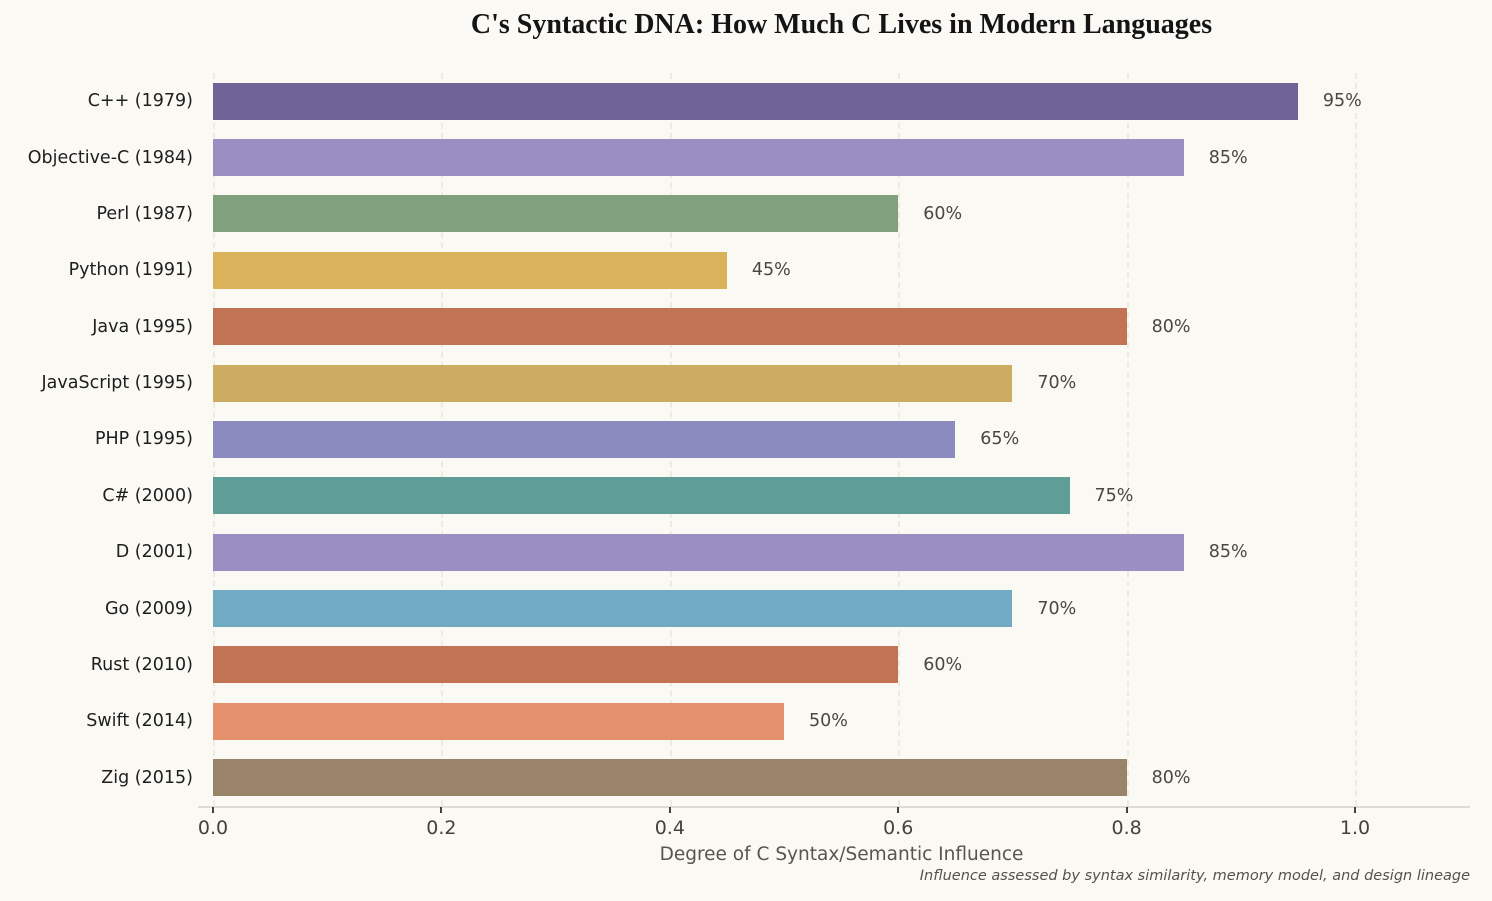  Describe the element at coordinates (898, 828) in the screenshot. I see `x-tick-label: 0.6` at that location.